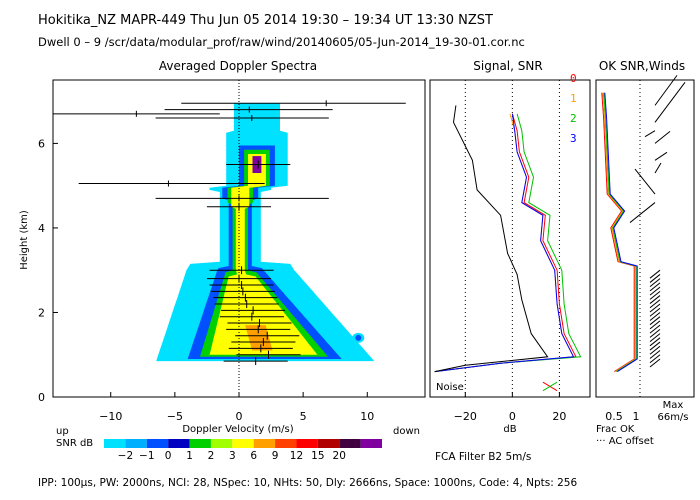 This screenshot has width=700, height=500. I want to click on winds-max-label: Max, so click(673, 405).